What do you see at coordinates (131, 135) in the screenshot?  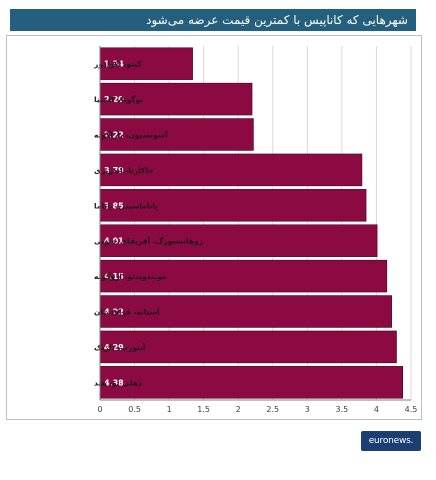 I see `category-label: آسونسیون، پاراگوئه` at bounding box center [131, 135].